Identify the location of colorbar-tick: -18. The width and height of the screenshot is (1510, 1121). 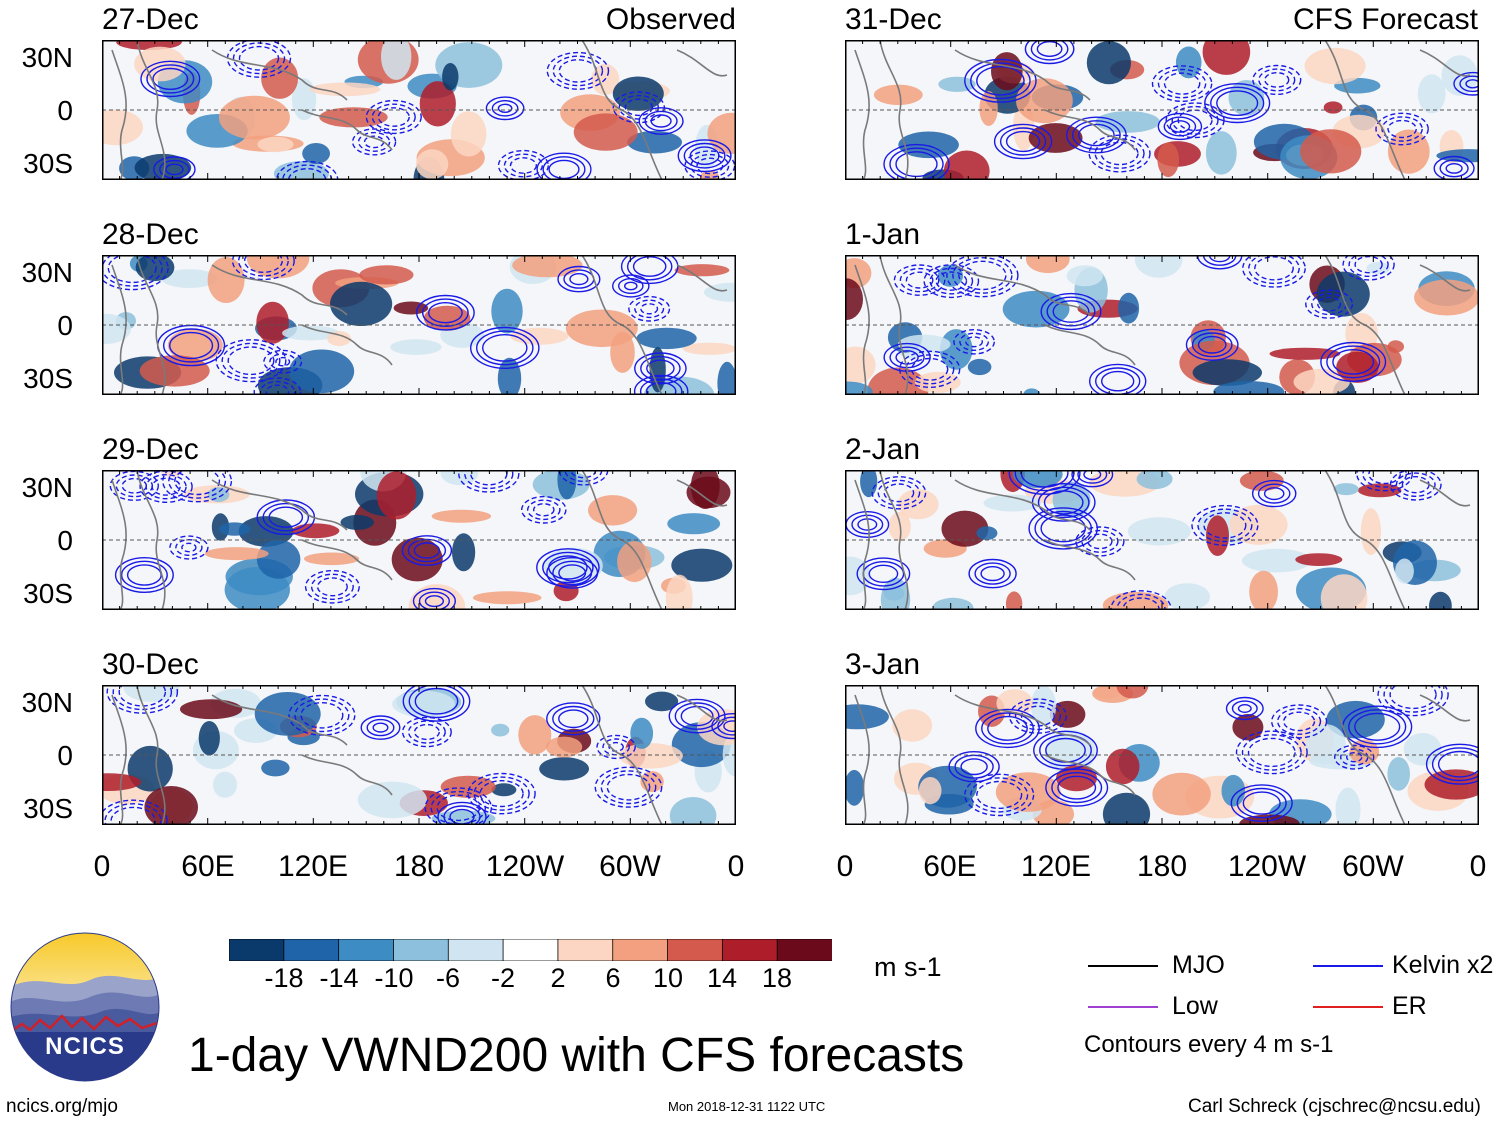
(284, 978).